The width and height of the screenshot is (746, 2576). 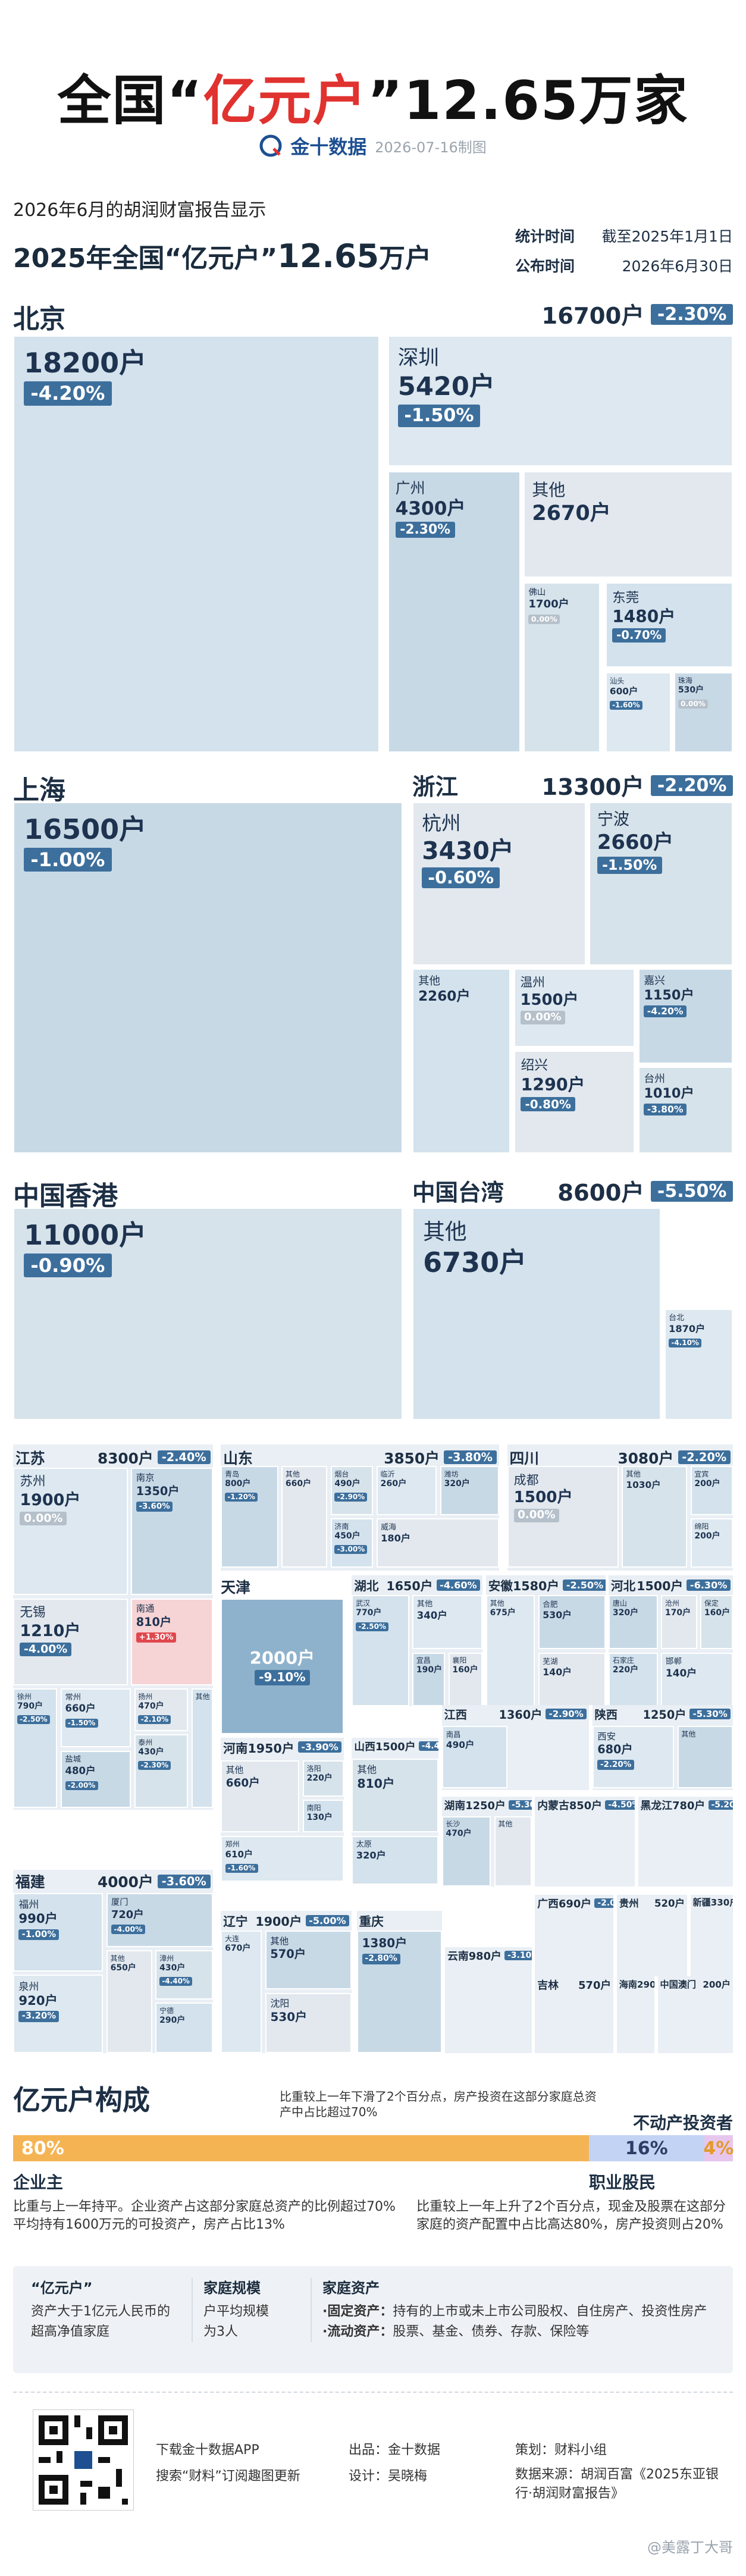 What do you see at coordinates (459, 1585) in the screenshot?
I see `change-badge: -4.60%` at bounding box center [459, 1585].